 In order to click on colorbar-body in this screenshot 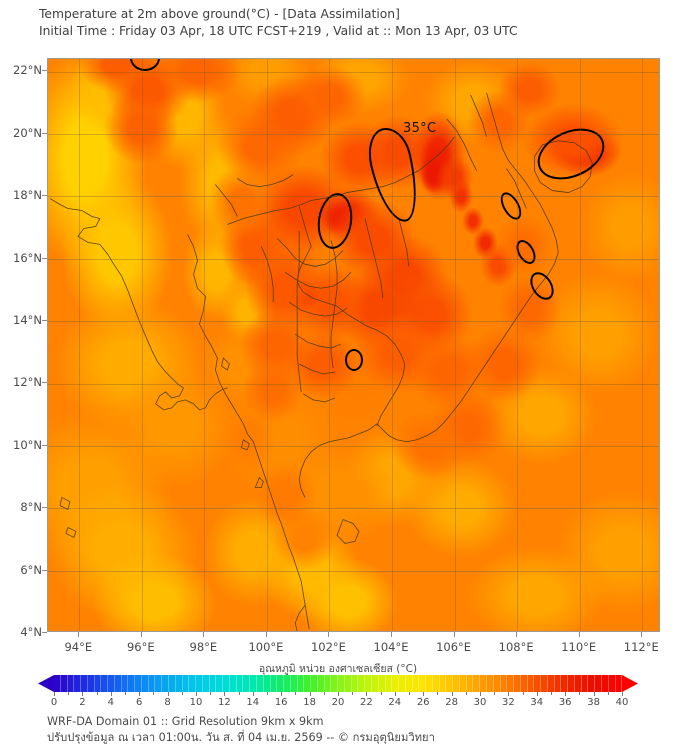, I will do `click(338, 683)`.